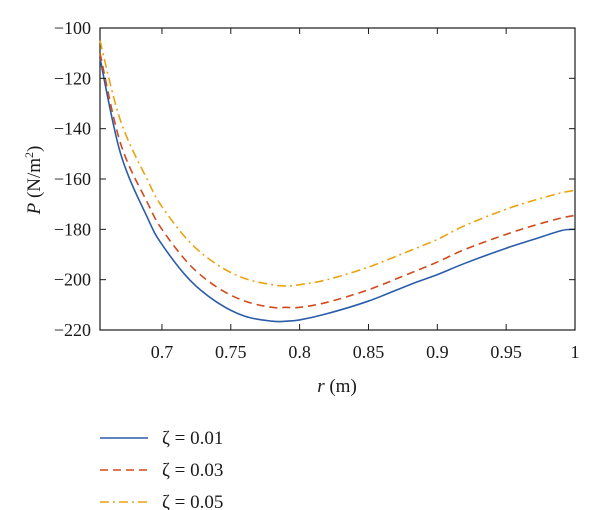 This screenshot has width=600, height=510. I want to click on x-axis-unit: (m), so click(341, 386).